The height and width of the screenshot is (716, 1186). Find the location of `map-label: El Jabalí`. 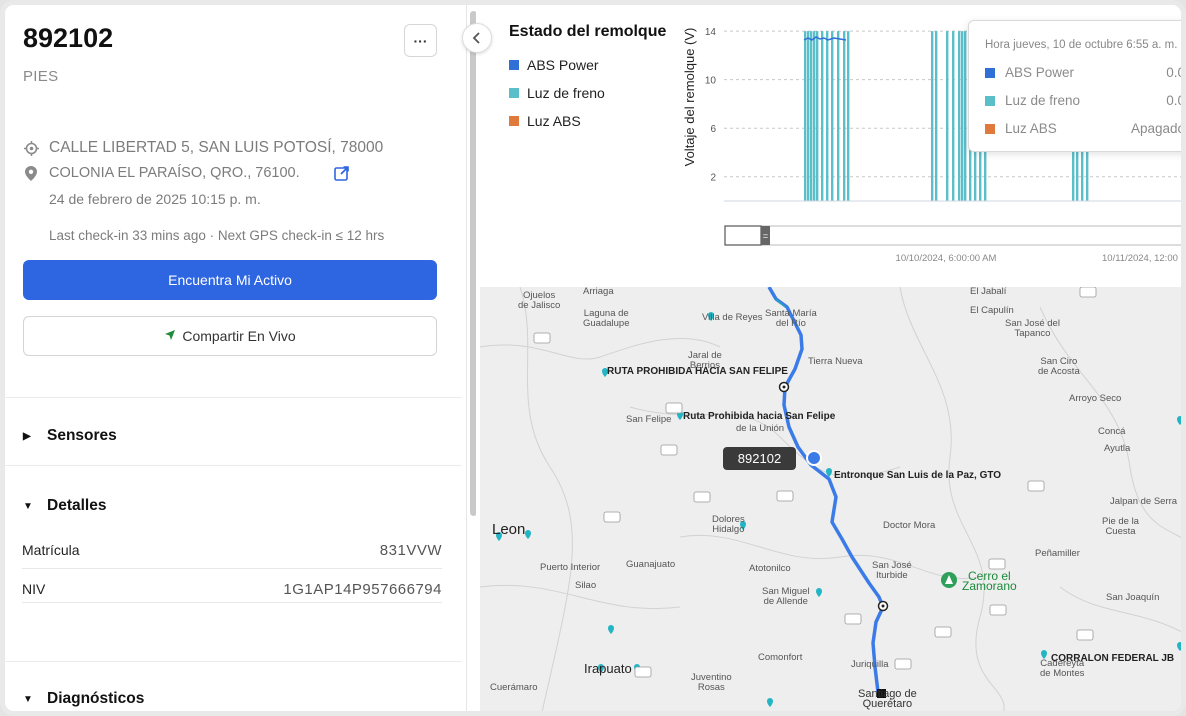

map-label: El Jabalí is located at coordinates (988, 292).